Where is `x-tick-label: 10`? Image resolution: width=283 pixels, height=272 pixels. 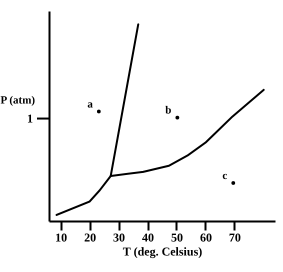
x-tick-label: 10 is located at coordinates (61, 237).